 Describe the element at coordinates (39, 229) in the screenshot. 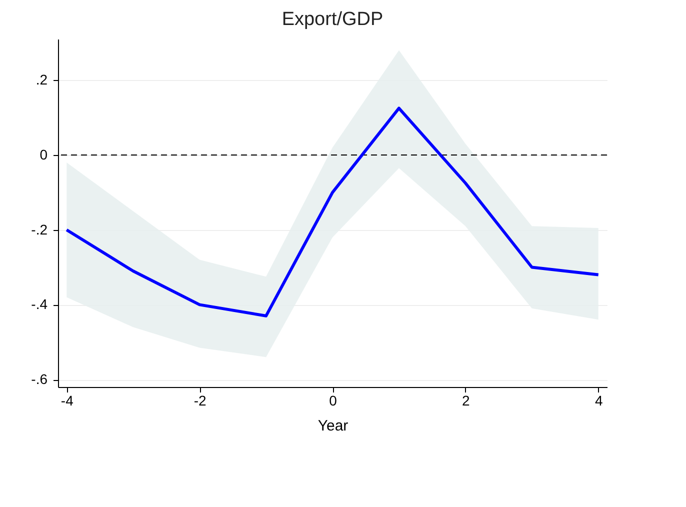

I see `y-tick-label: -.2` at that location.